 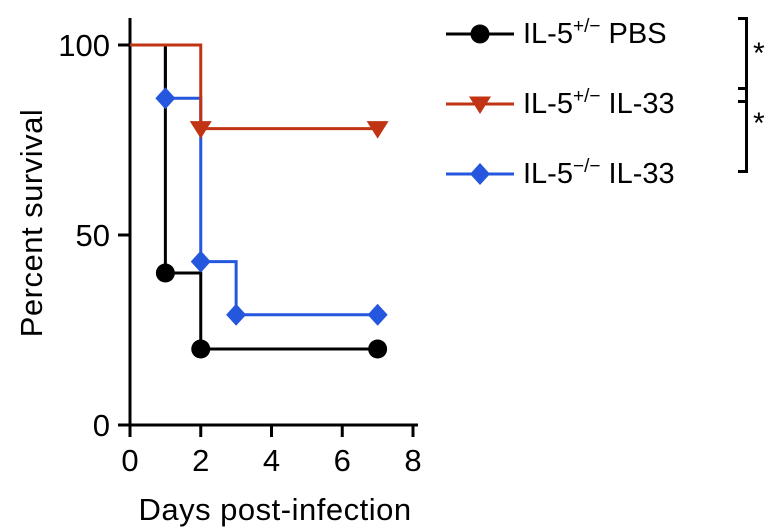 What do you see at coordinates (412, 460) in the screenshot?
I see `x-tick-label: 8` at bounding box center [412, 460].